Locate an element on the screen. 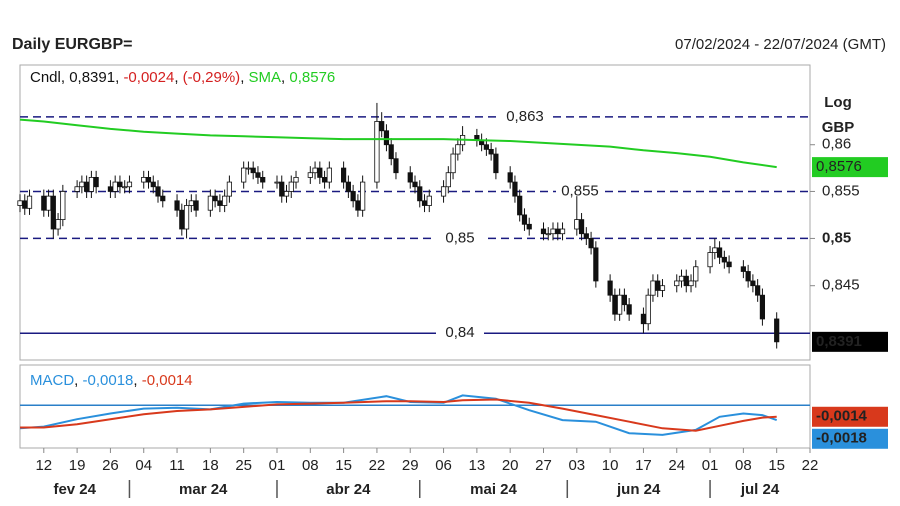 The height and width of the screenshot is (506, 900). level-label-bg is located at coordinates (460, 333).